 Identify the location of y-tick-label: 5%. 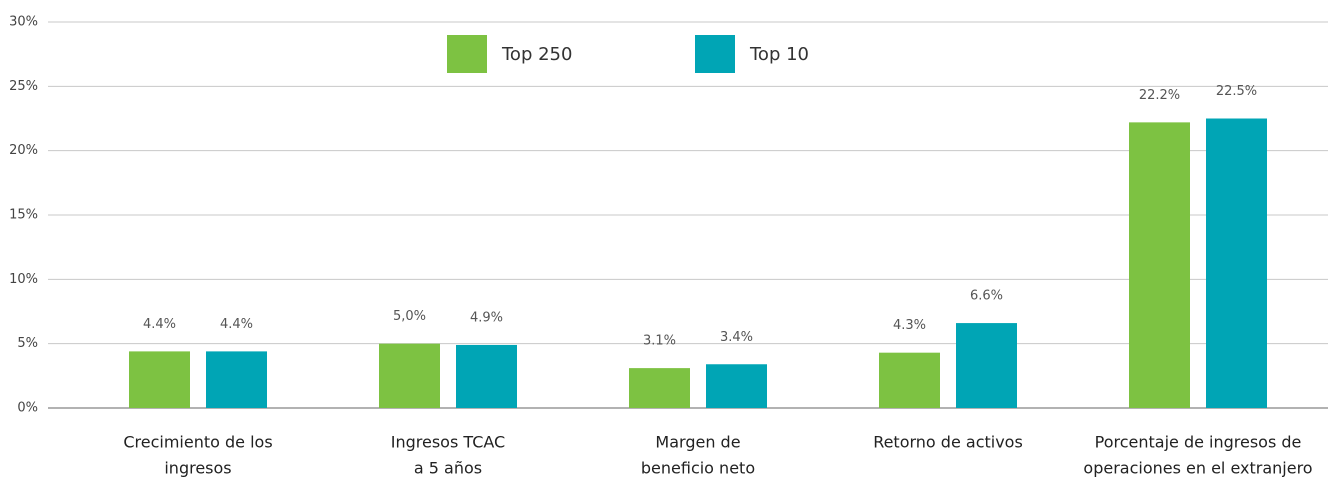
(27, 343).